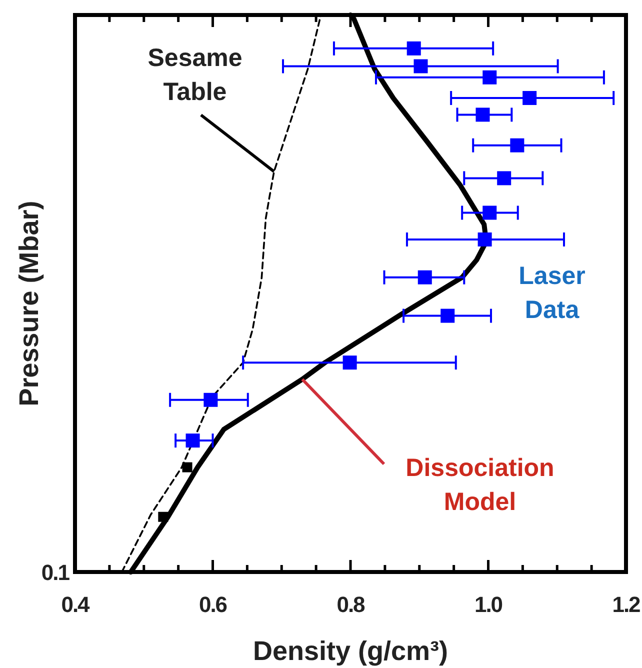 The width and height of the screenshot is (642, 668). I want to click on x-tick-label: 0.6, so click(213, 604).